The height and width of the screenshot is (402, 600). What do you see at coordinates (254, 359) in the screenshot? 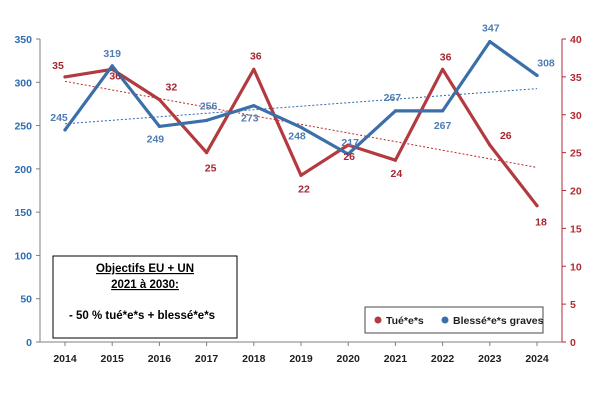
I see `x-tick-label: 2018` at bounding box center [254, 359].